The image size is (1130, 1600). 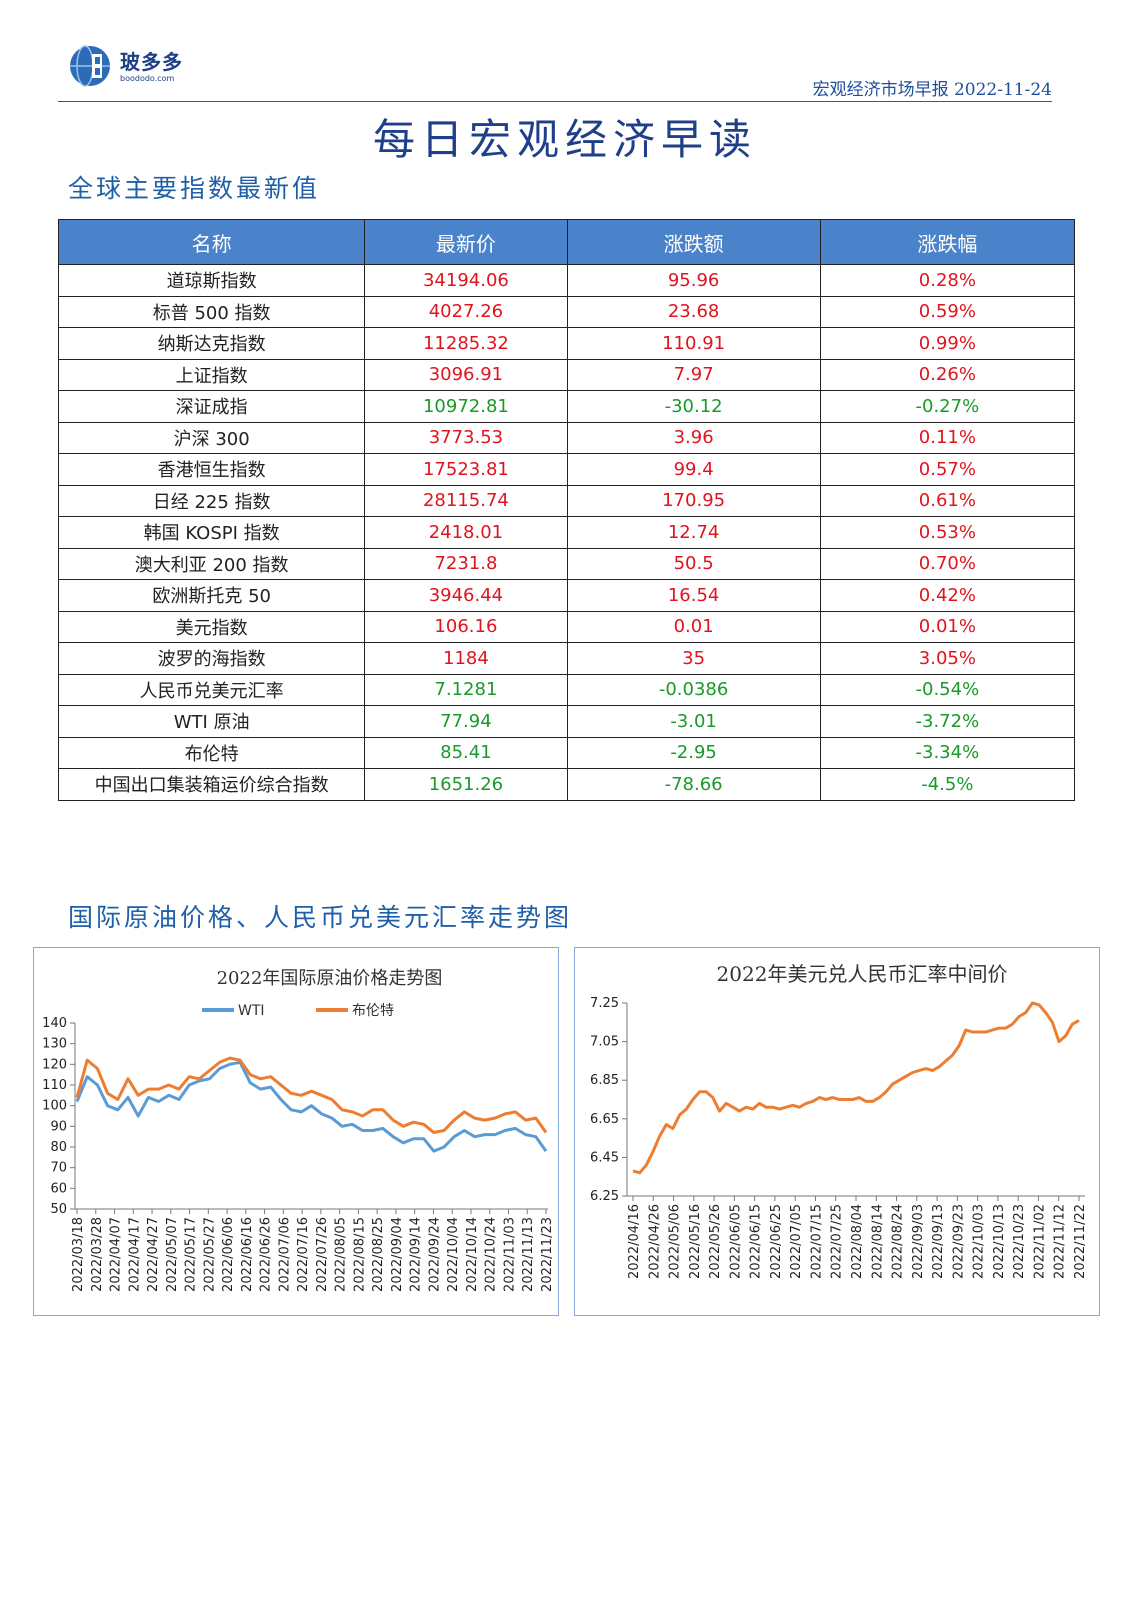 What do you see at coordinates (947, 721) in the screenshot?
I see `index-pct-cell: -3.72%` at bounding box center [947, 721].